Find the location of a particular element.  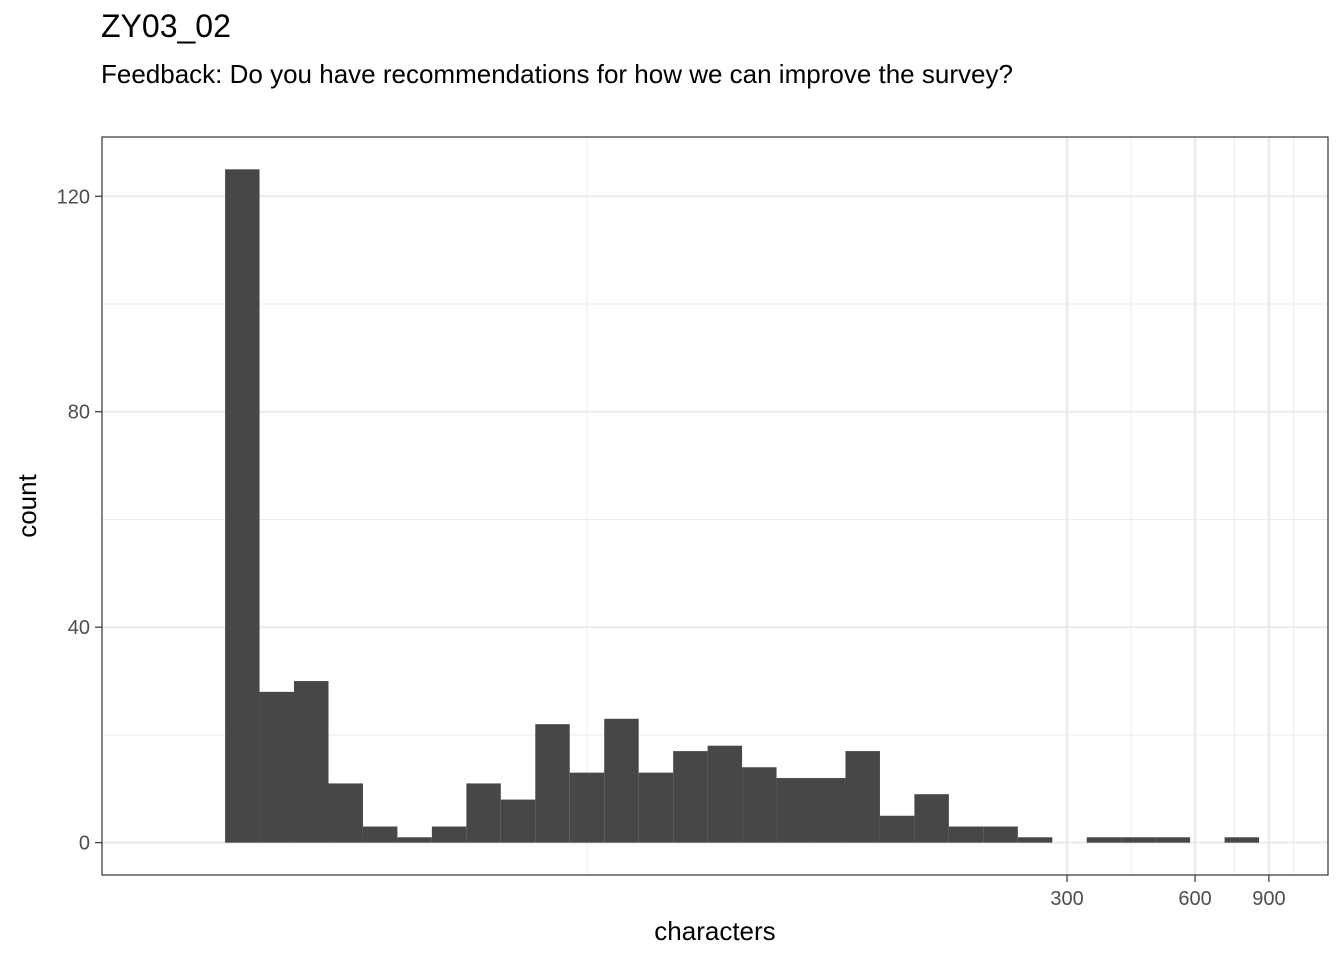

x-axis: 300 600 900 is located at coordinates (1168, 892).